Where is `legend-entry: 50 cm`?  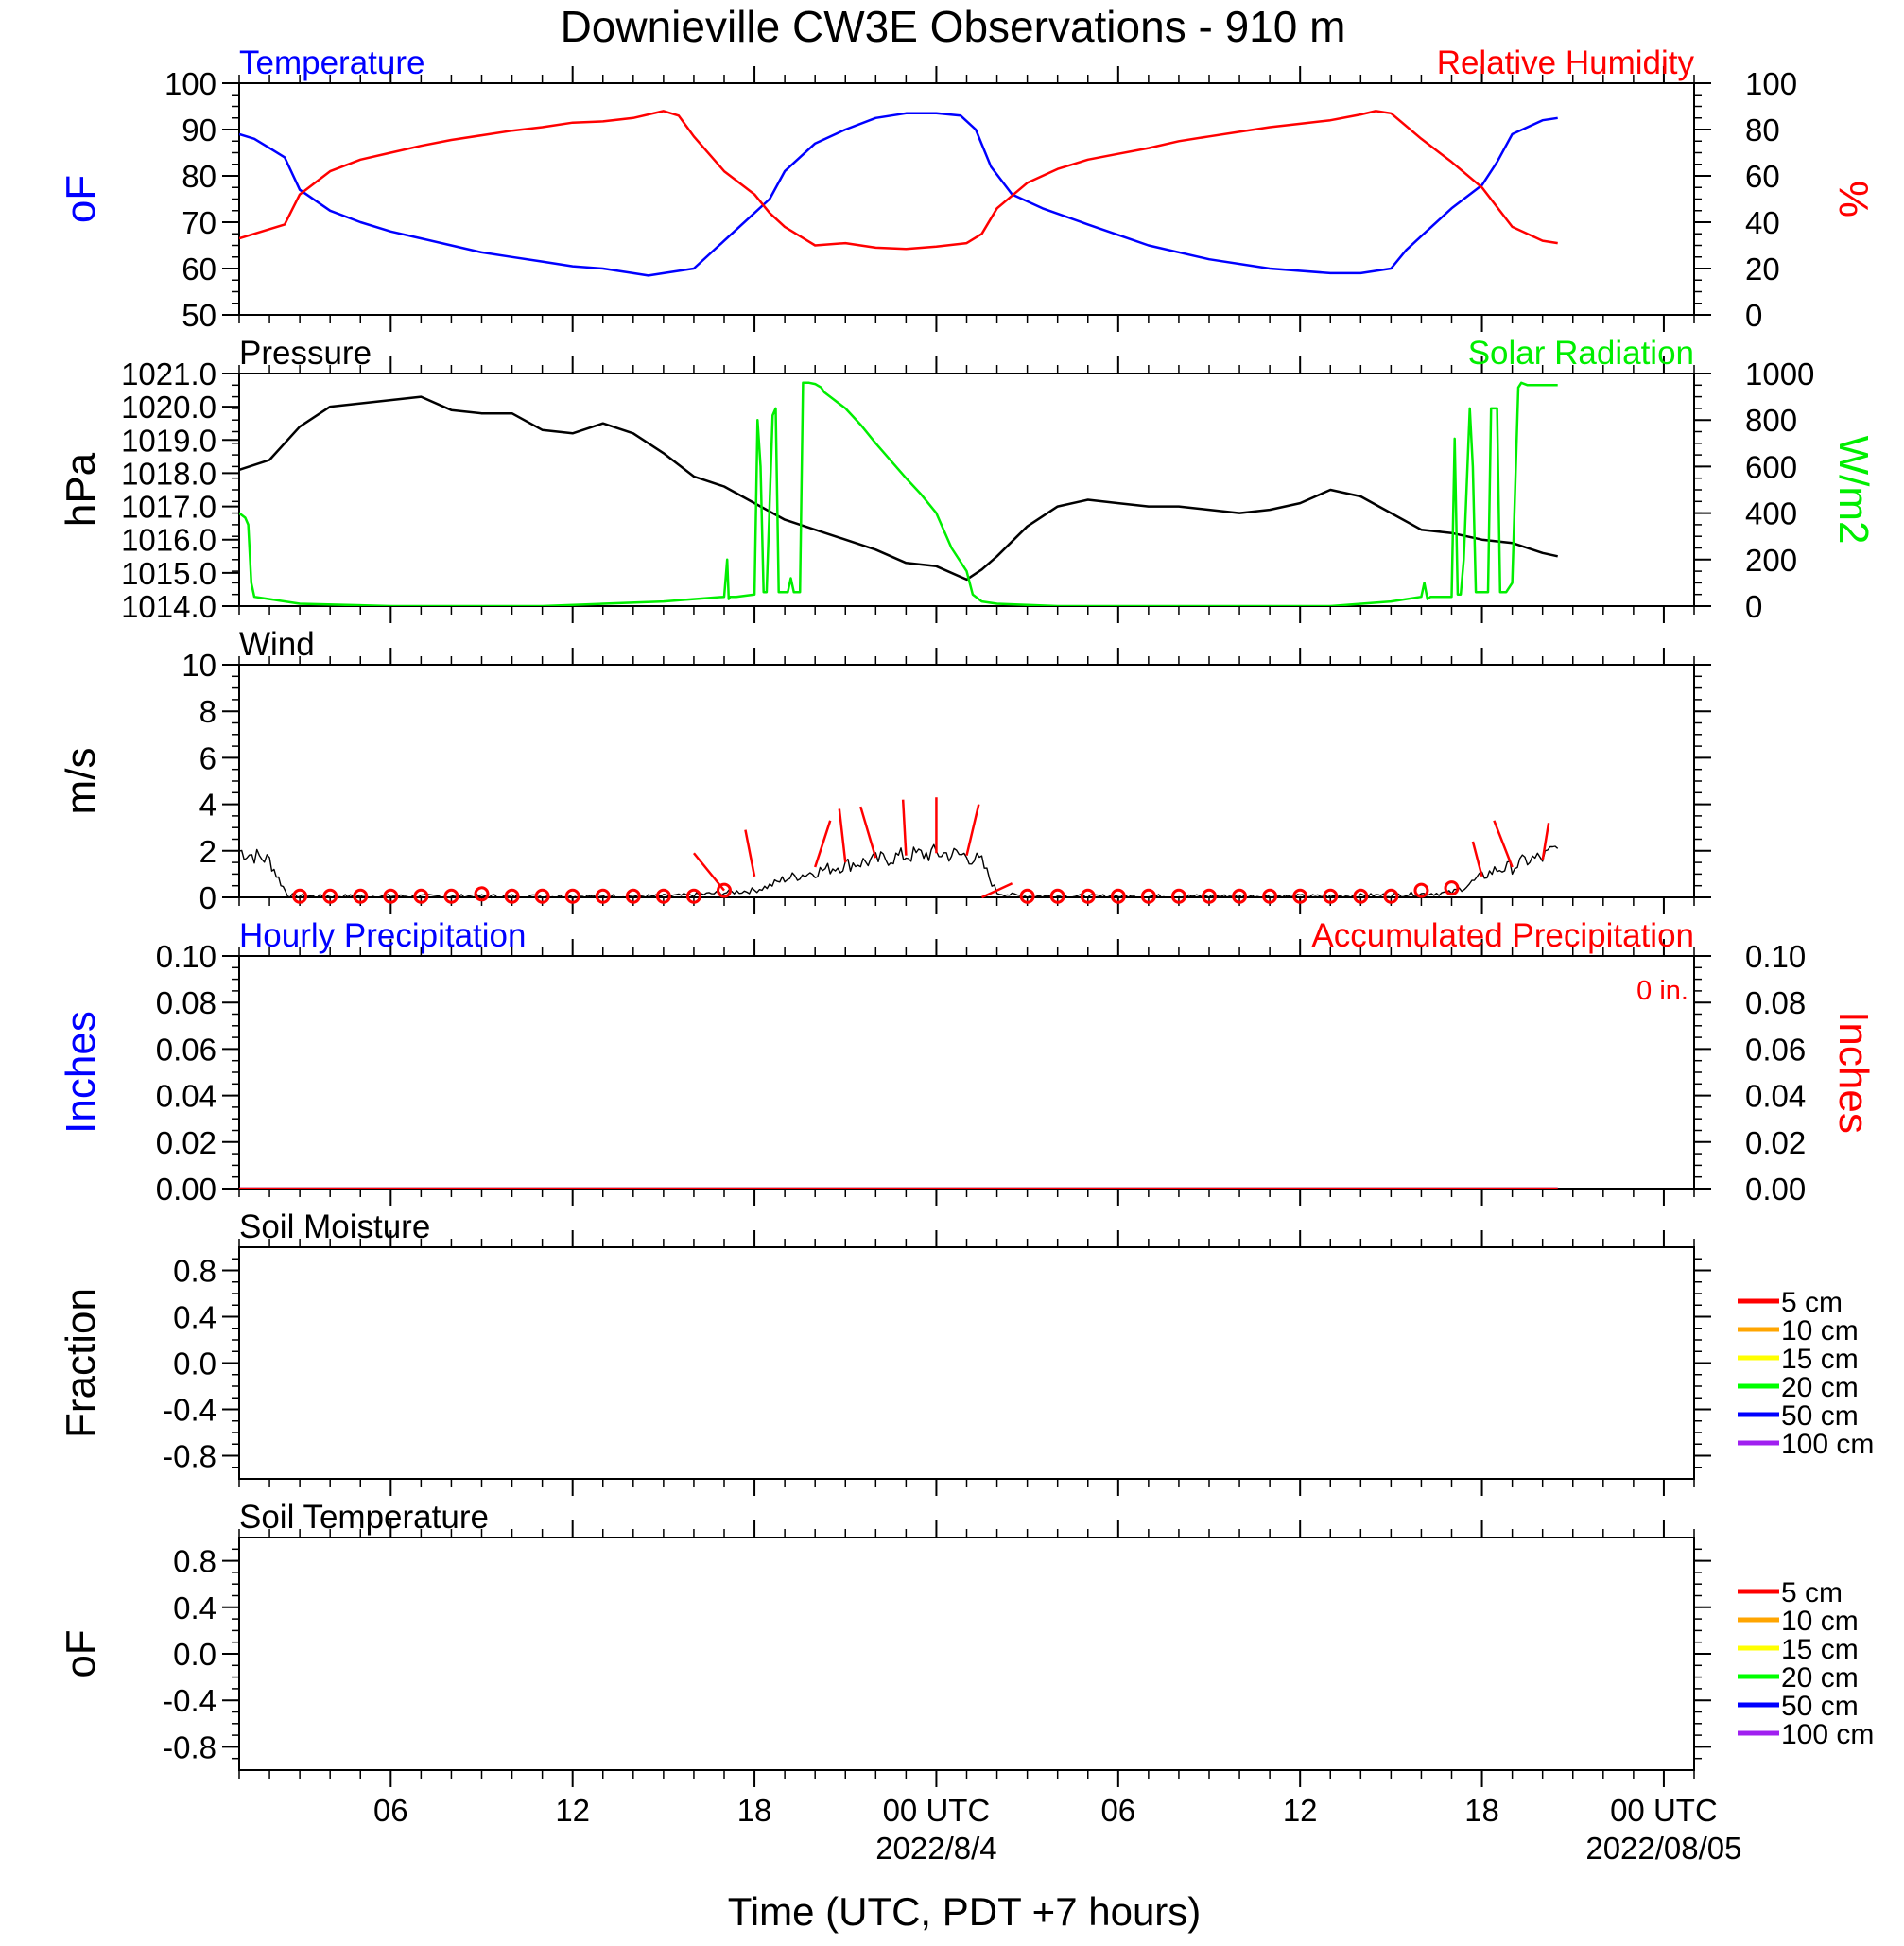 legend-entry: 50 cm is located at coordinates (1820, 1416).